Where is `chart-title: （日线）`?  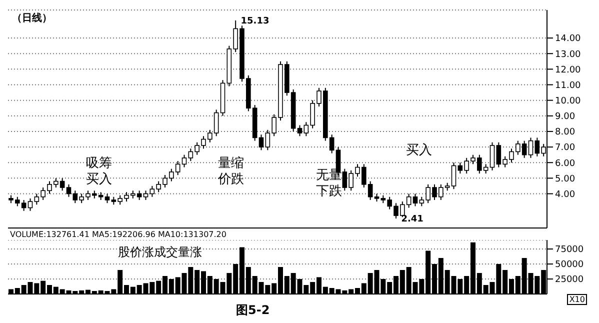 chart-title: （日线） is located at coordinates (32, 18).